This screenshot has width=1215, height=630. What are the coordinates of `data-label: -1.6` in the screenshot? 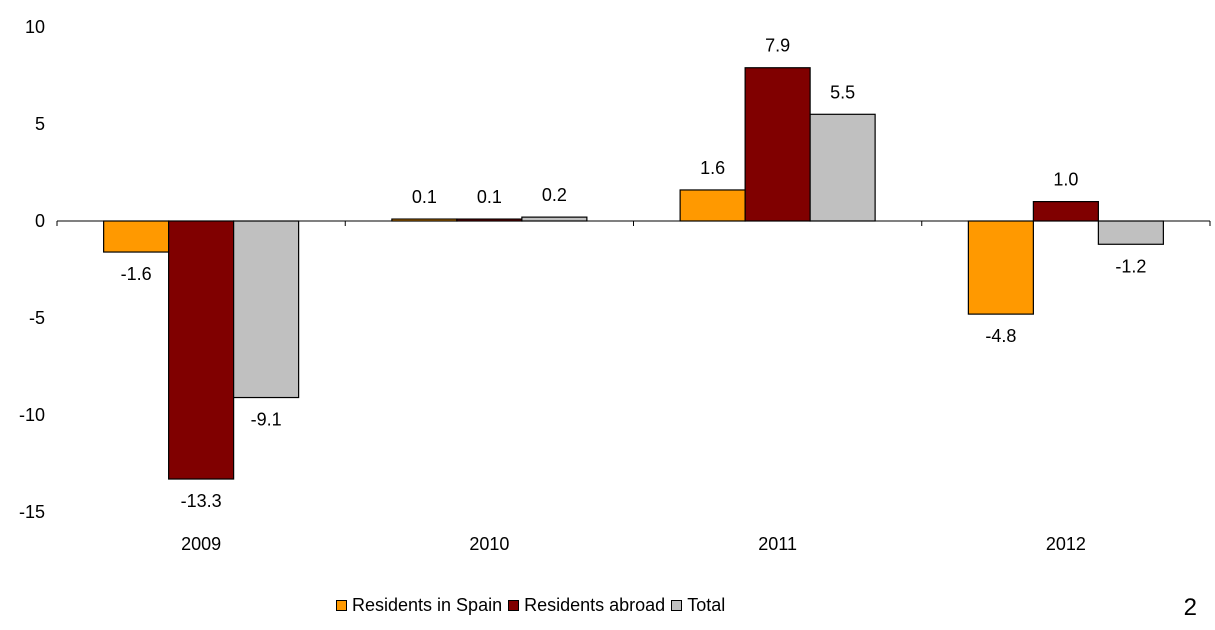 It's located at (136, 274).